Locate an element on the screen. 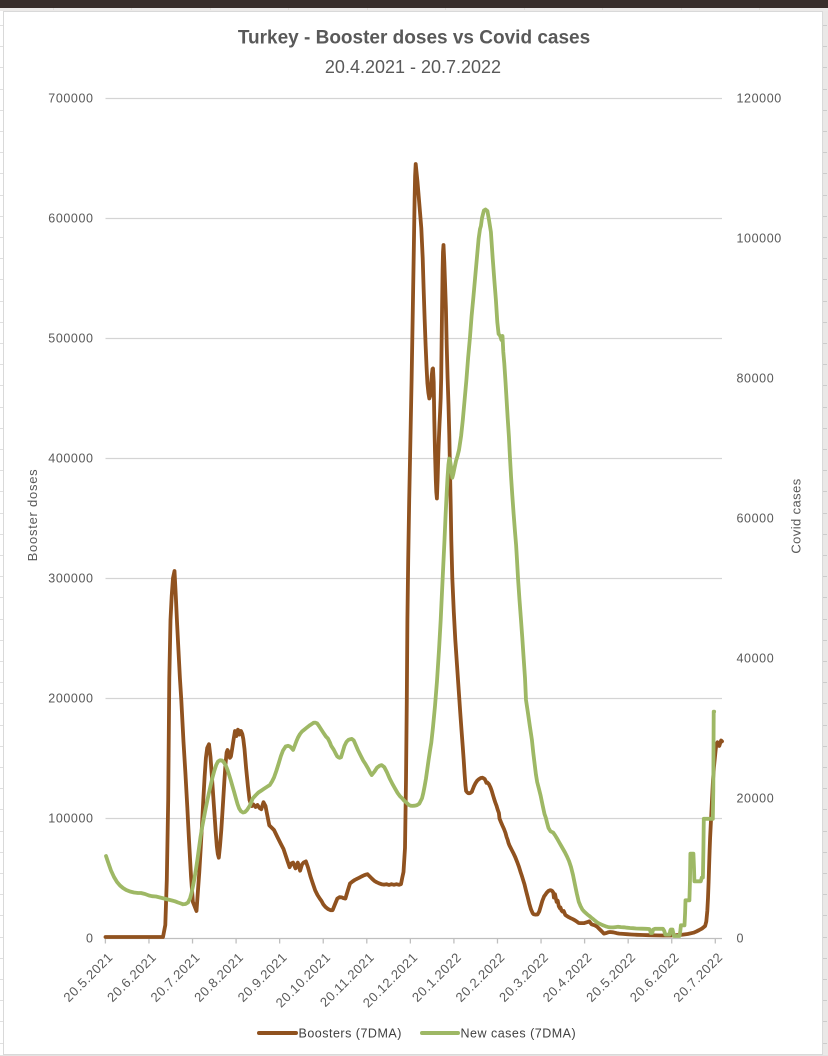 The image size is (828, 1056). svg-text: Booster doses is located at coordinates (32, 515).